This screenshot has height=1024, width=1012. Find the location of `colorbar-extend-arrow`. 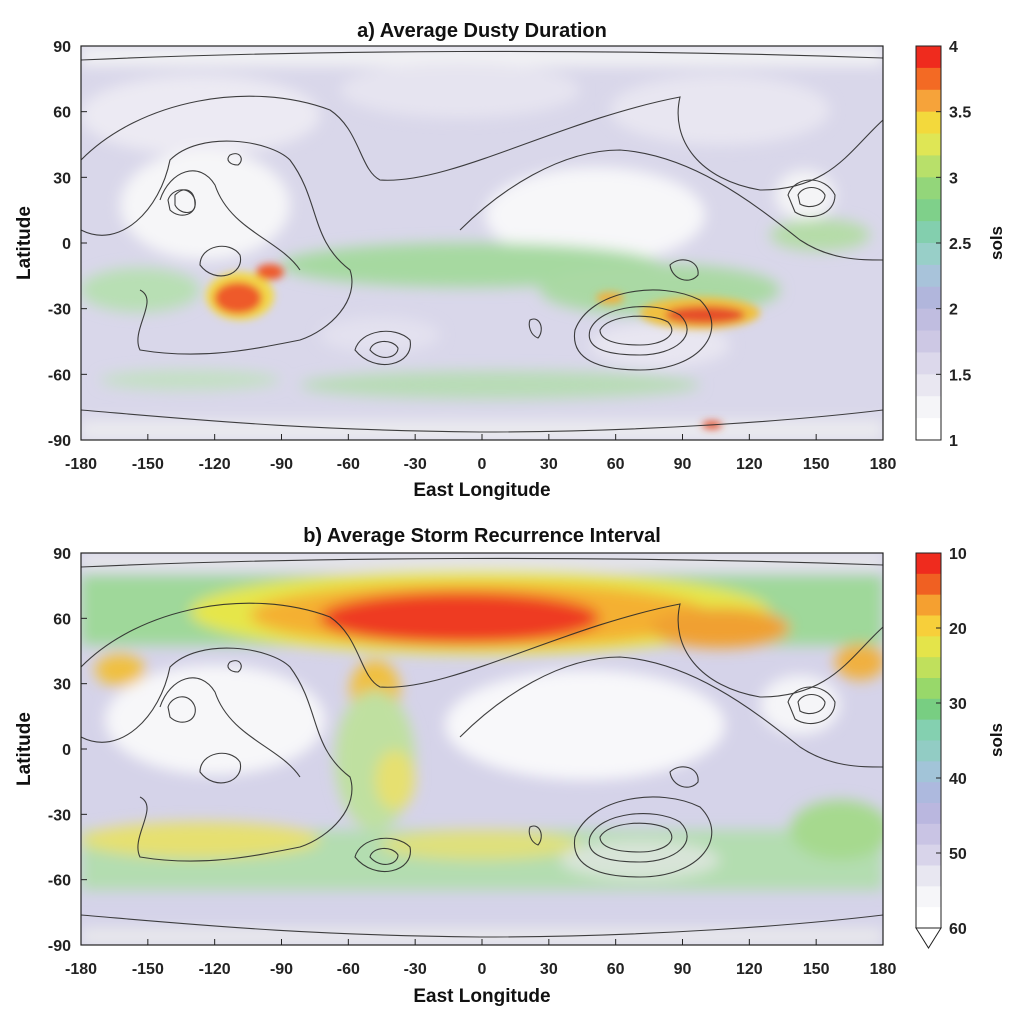

colorbar-extend-arrow is located at coordinates (928, 938).